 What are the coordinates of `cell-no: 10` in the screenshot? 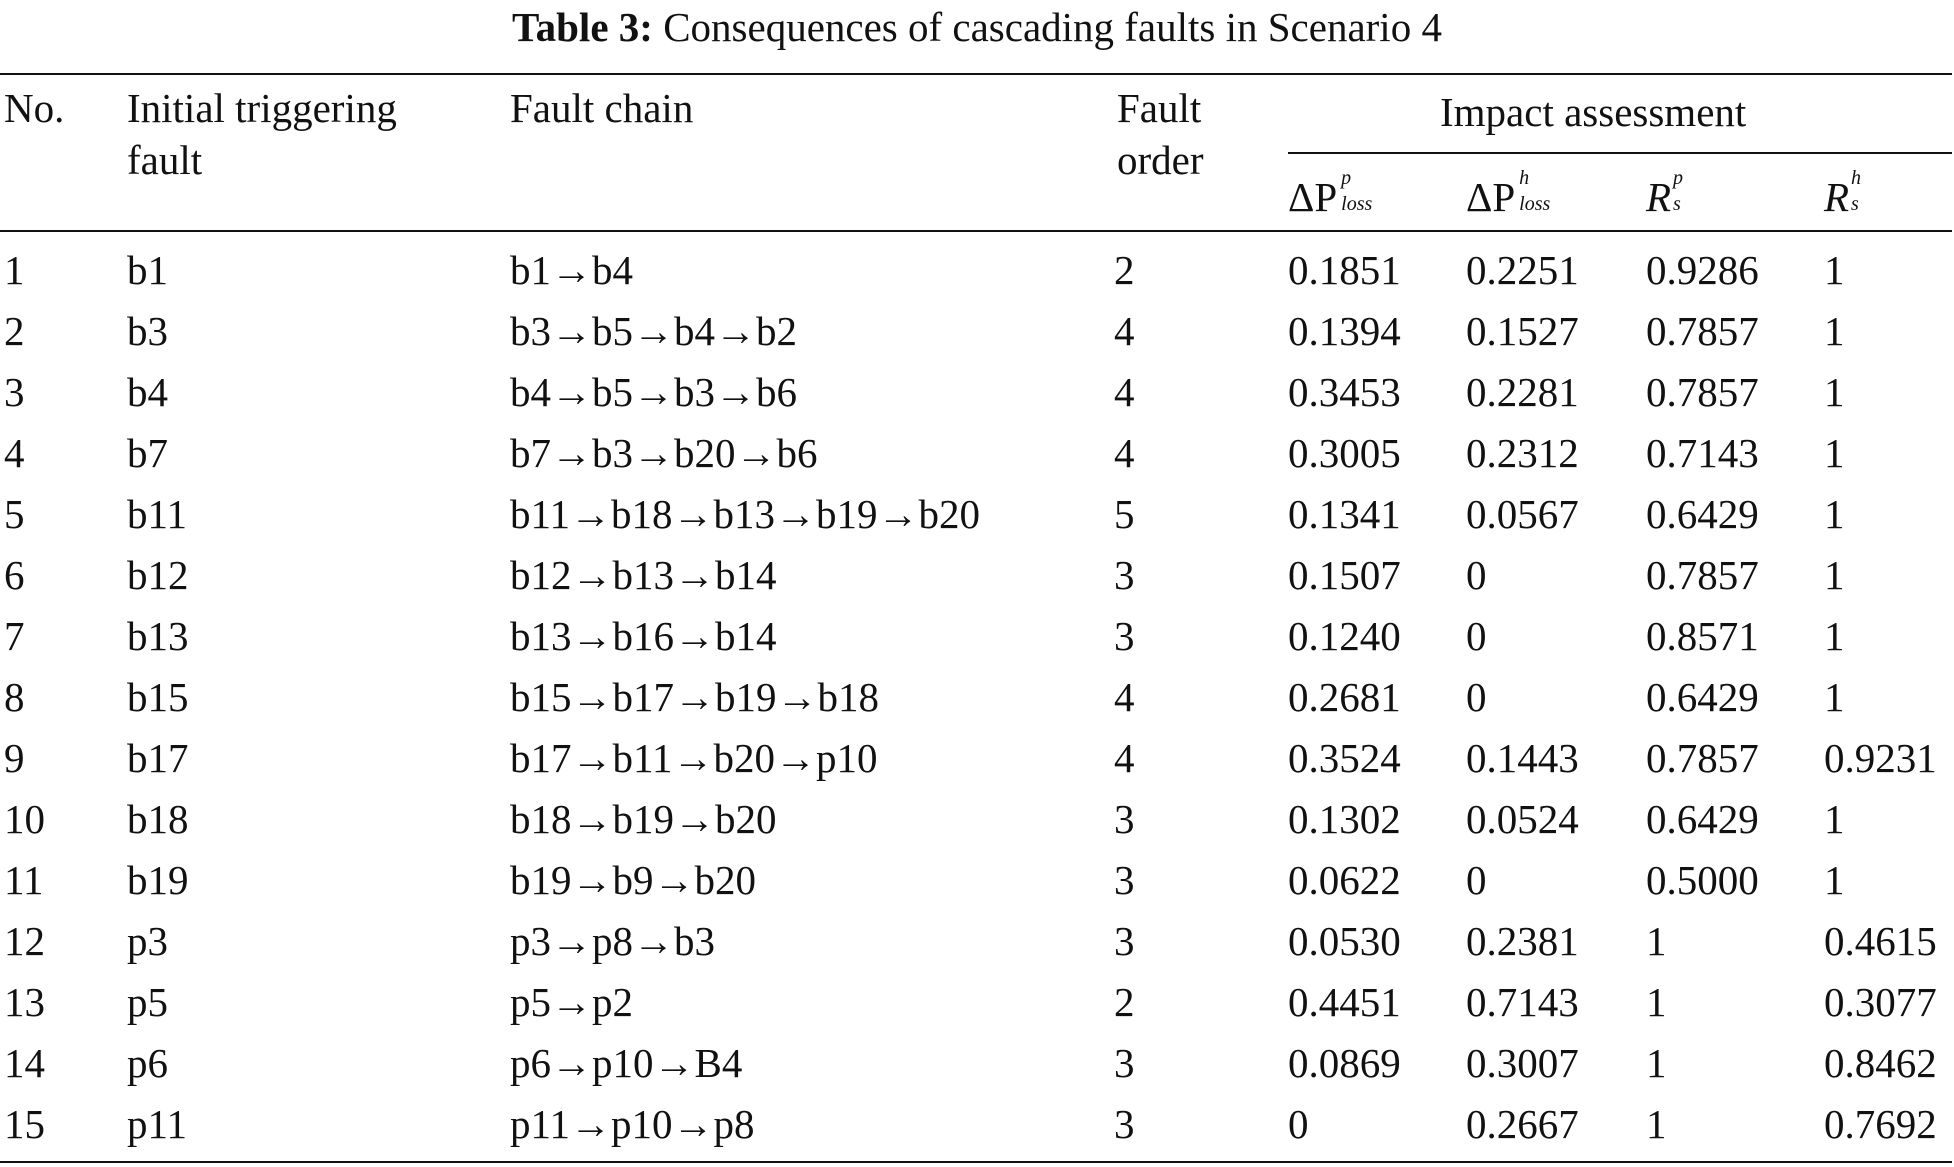 It's located at (24, 819).